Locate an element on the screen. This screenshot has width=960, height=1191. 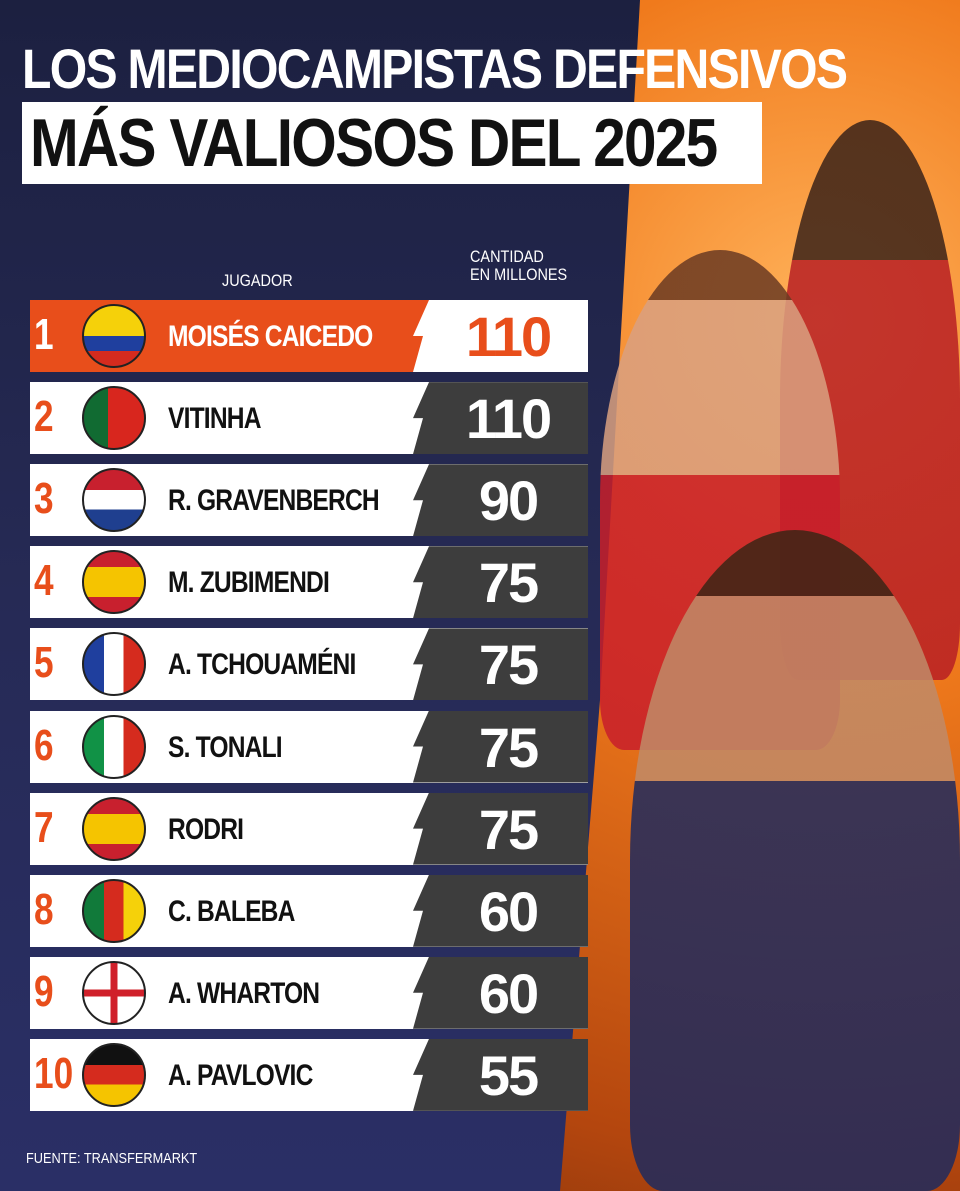
player-name: RODRI is located at coordinates (206, 829).